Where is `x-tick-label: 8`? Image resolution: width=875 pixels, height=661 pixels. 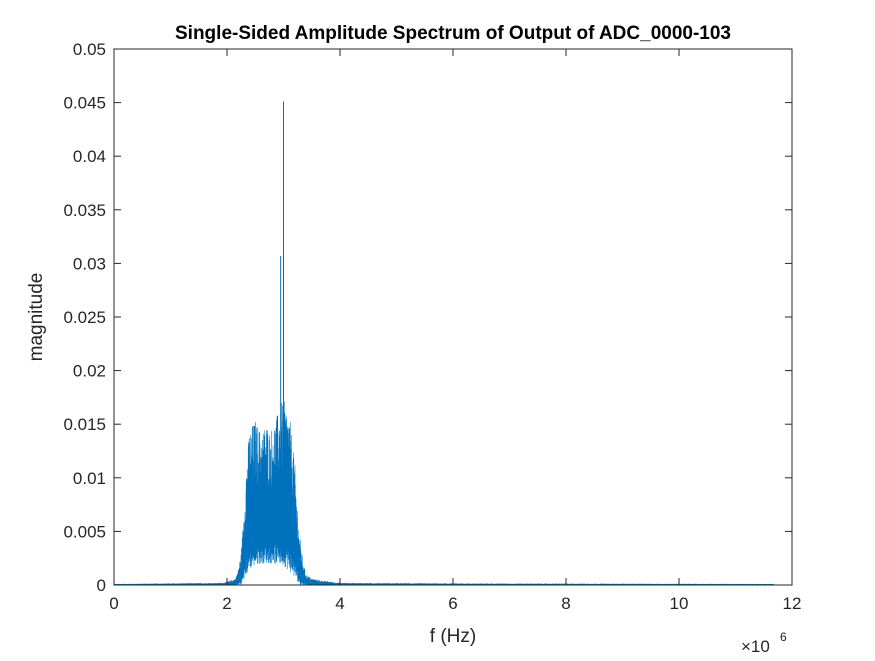 x-tick-label: 8 is located at coordinates (565, 603).